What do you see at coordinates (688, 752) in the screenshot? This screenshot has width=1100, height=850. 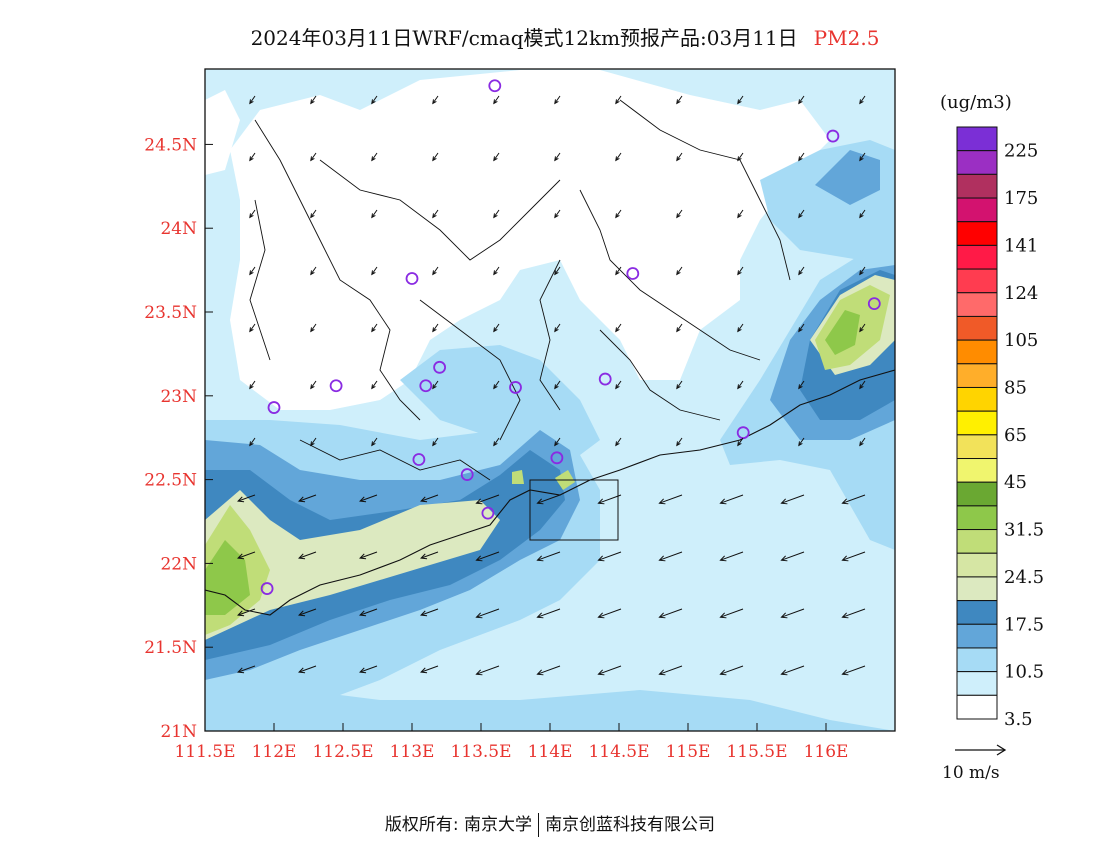 I see `lon-tick-label: 115E` at bounding box center [688, 752].